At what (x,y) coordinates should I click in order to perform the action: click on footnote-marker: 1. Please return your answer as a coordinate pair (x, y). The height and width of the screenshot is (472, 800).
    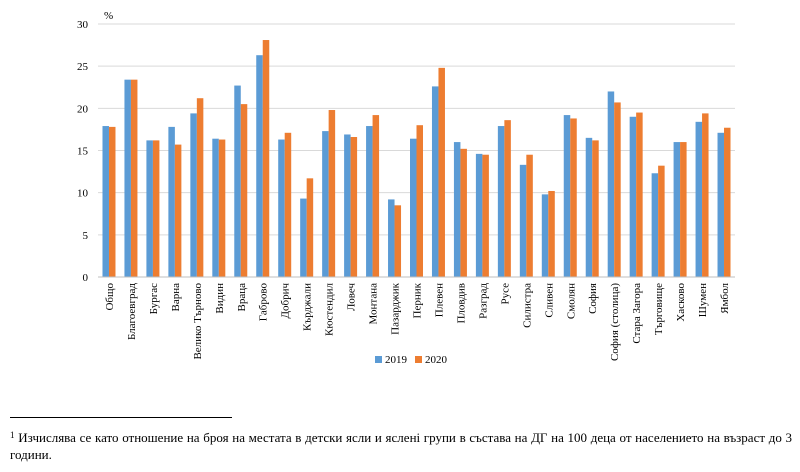
    Looking at the image, I should click on (12, 435).